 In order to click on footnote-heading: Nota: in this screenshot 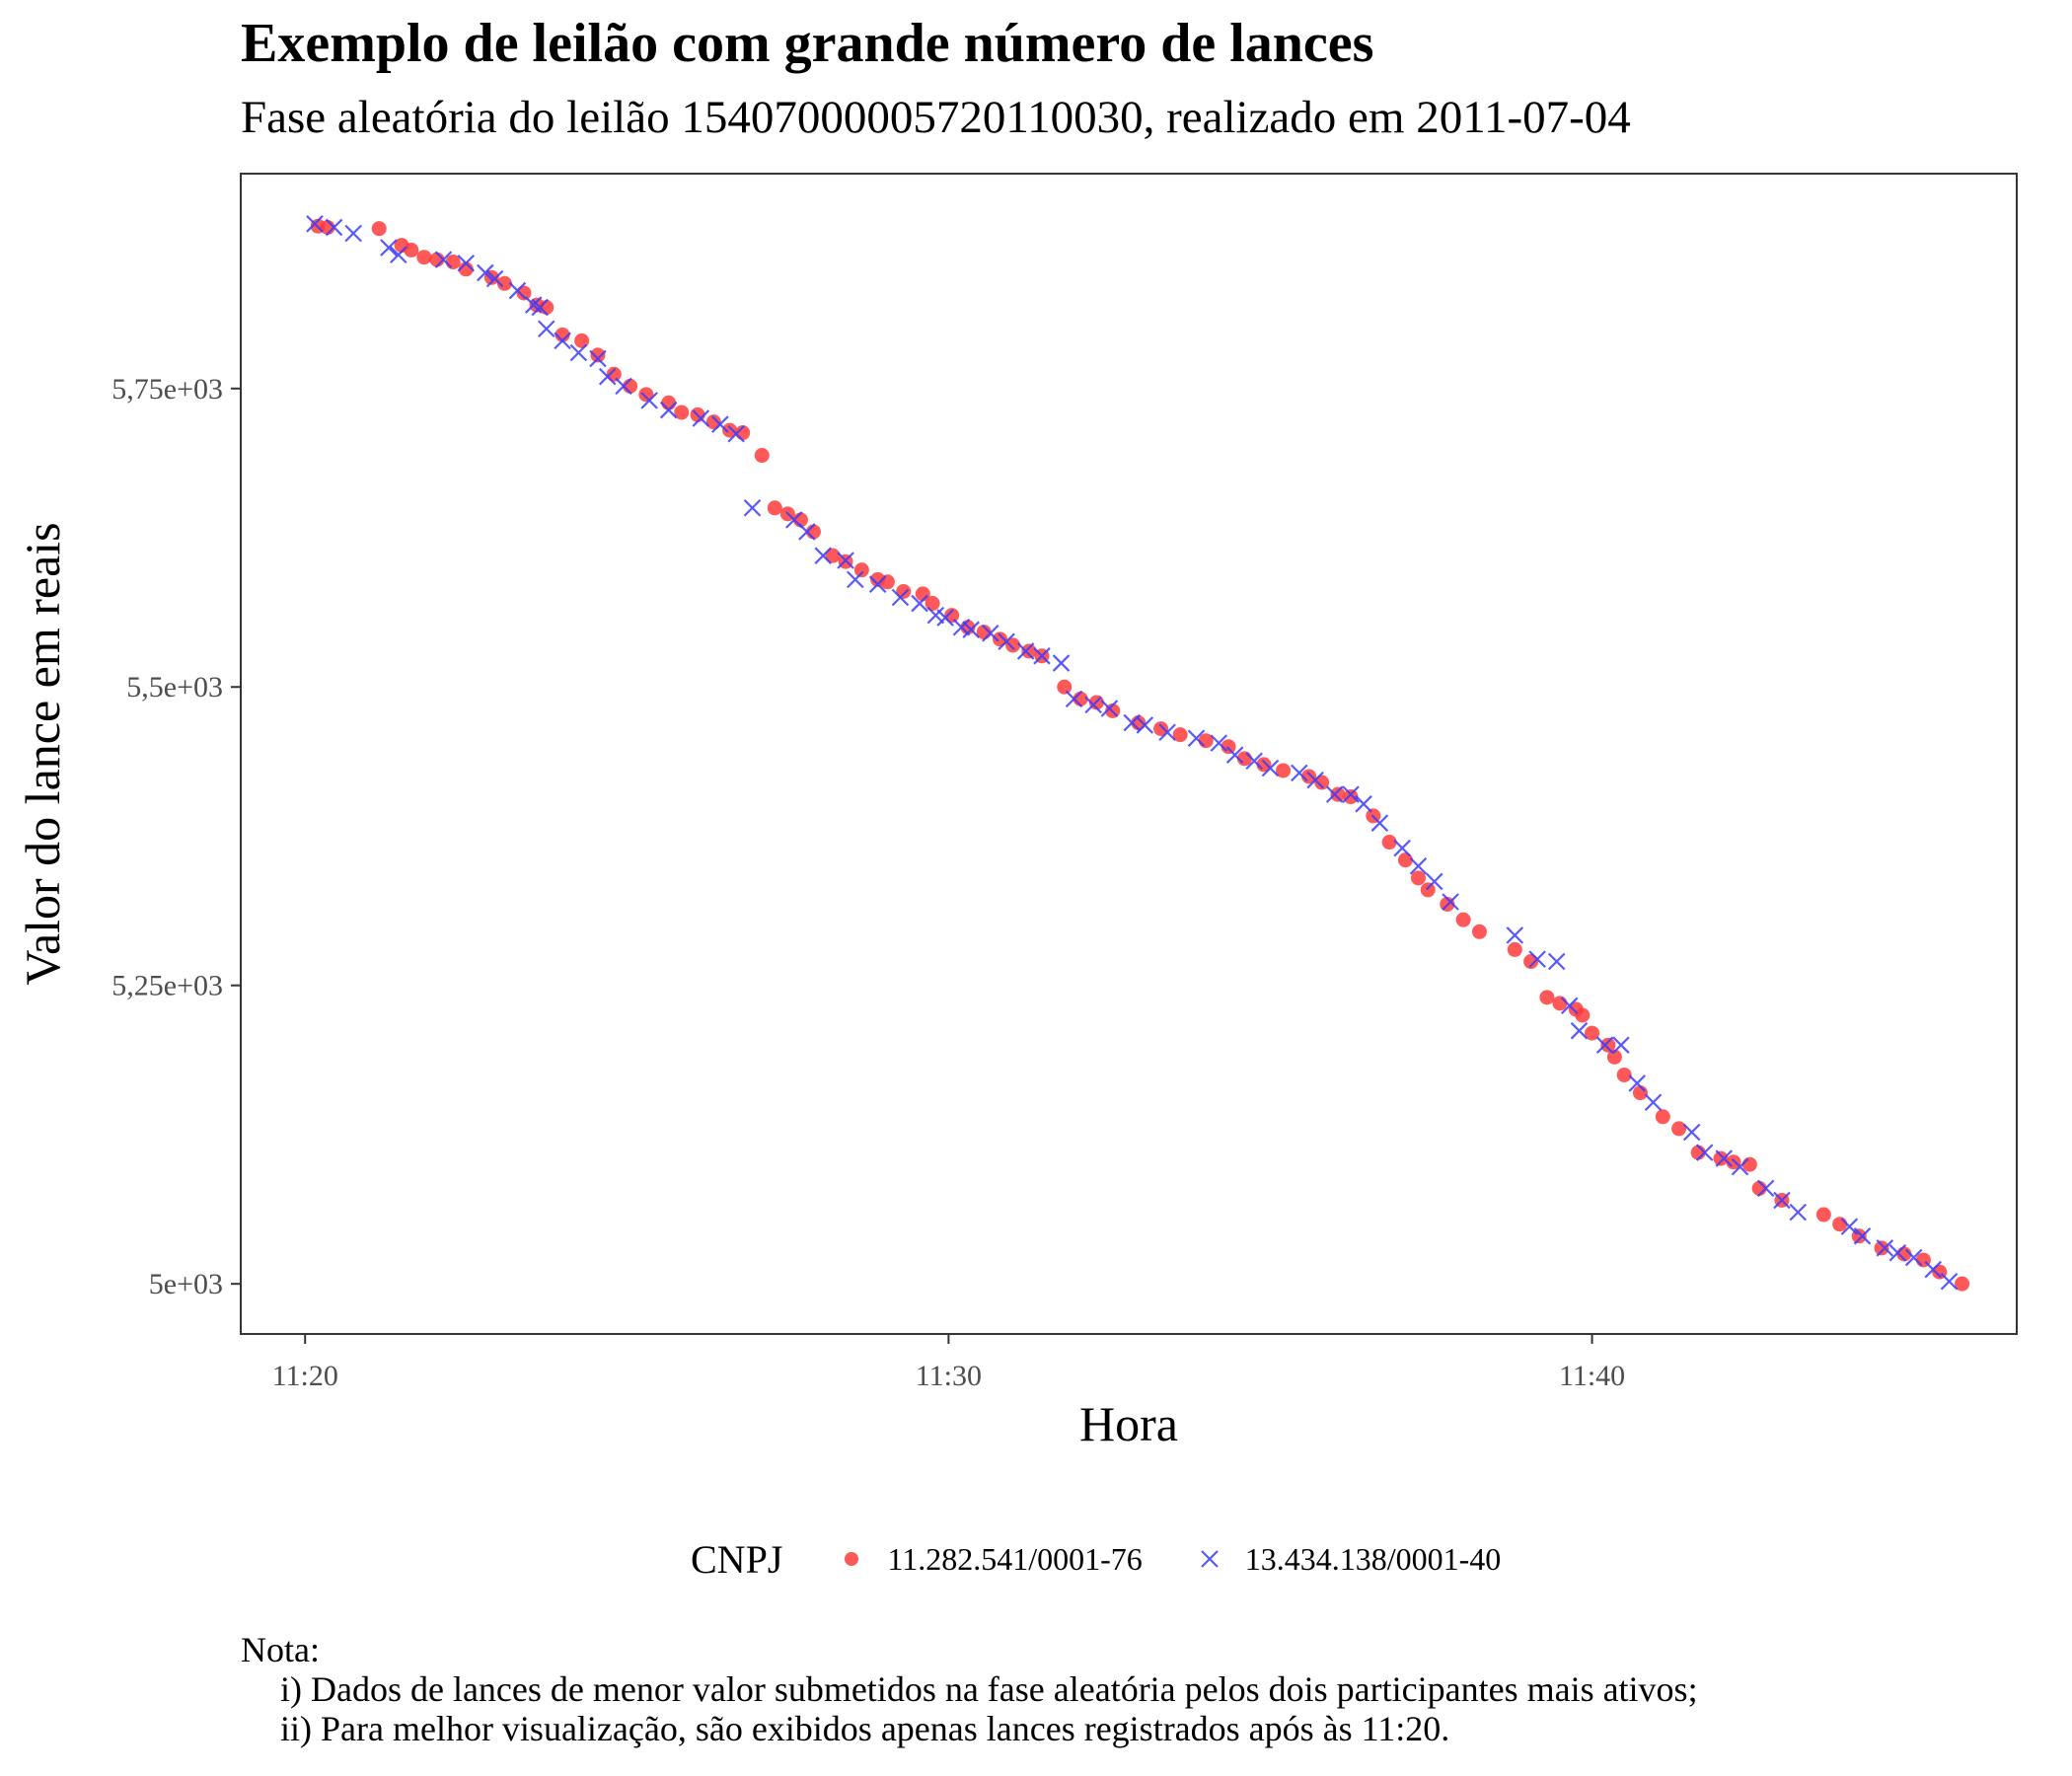, I will do `click(281, 1650)`.